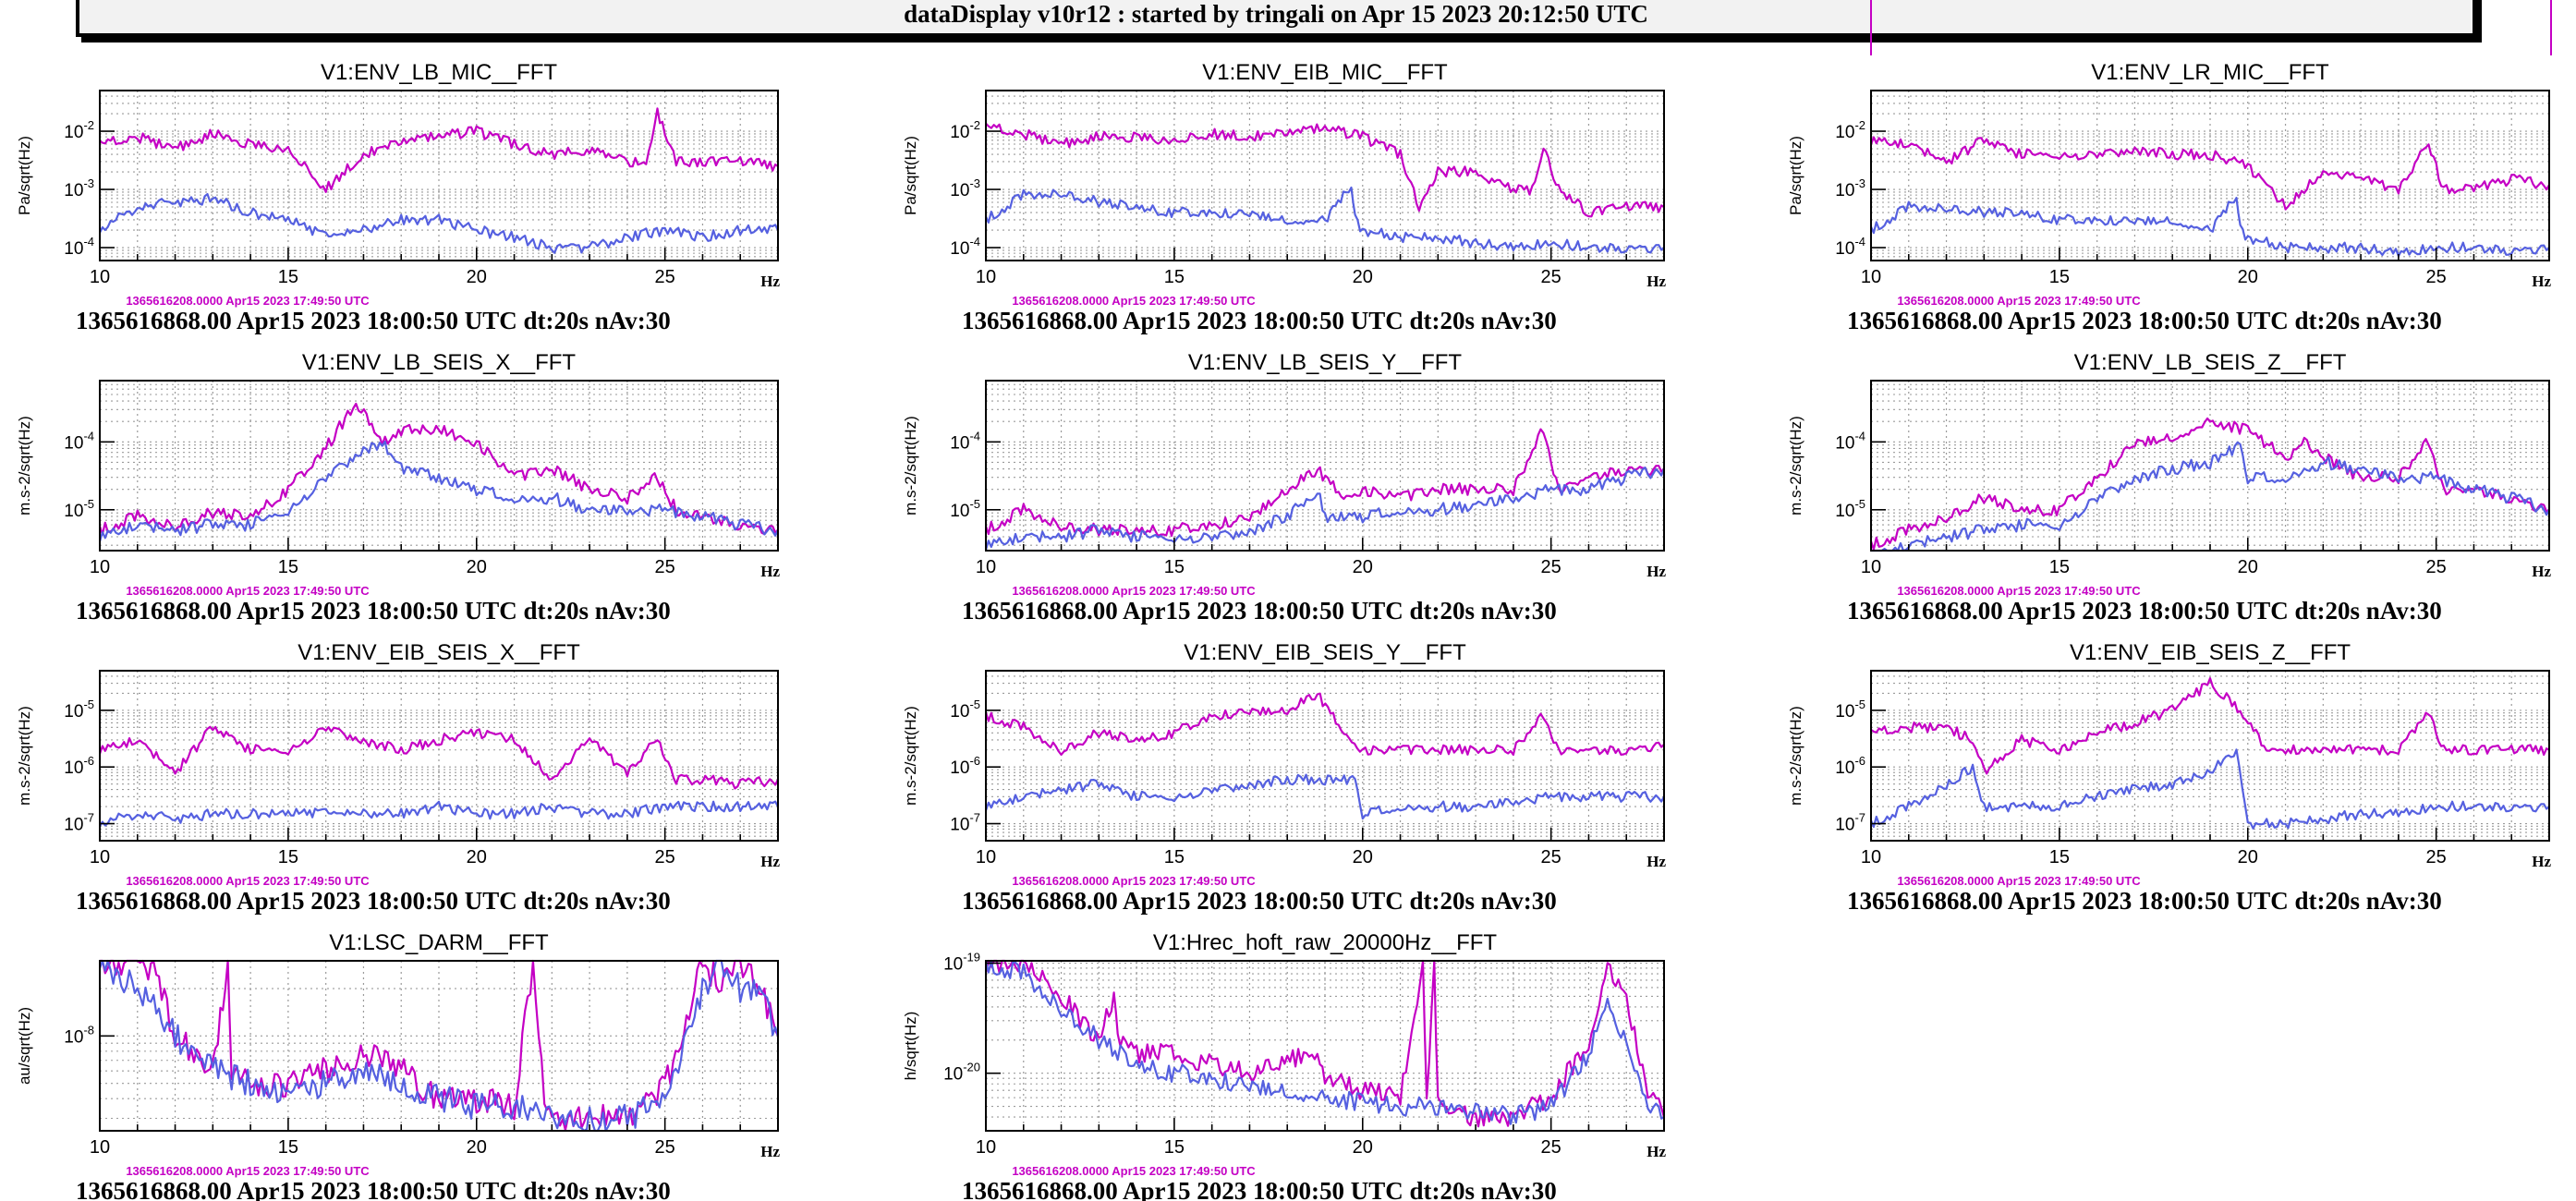  Describe the element at coordinates (2551, 27) in the screenshot. I see `marker-line-right` at that location.